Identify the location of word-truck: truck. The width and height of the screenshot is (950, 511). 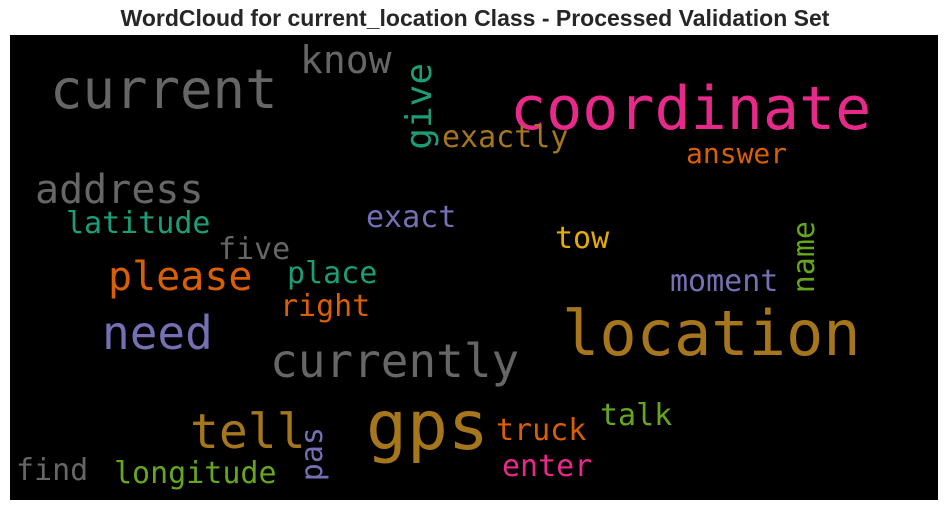
(541, 430).